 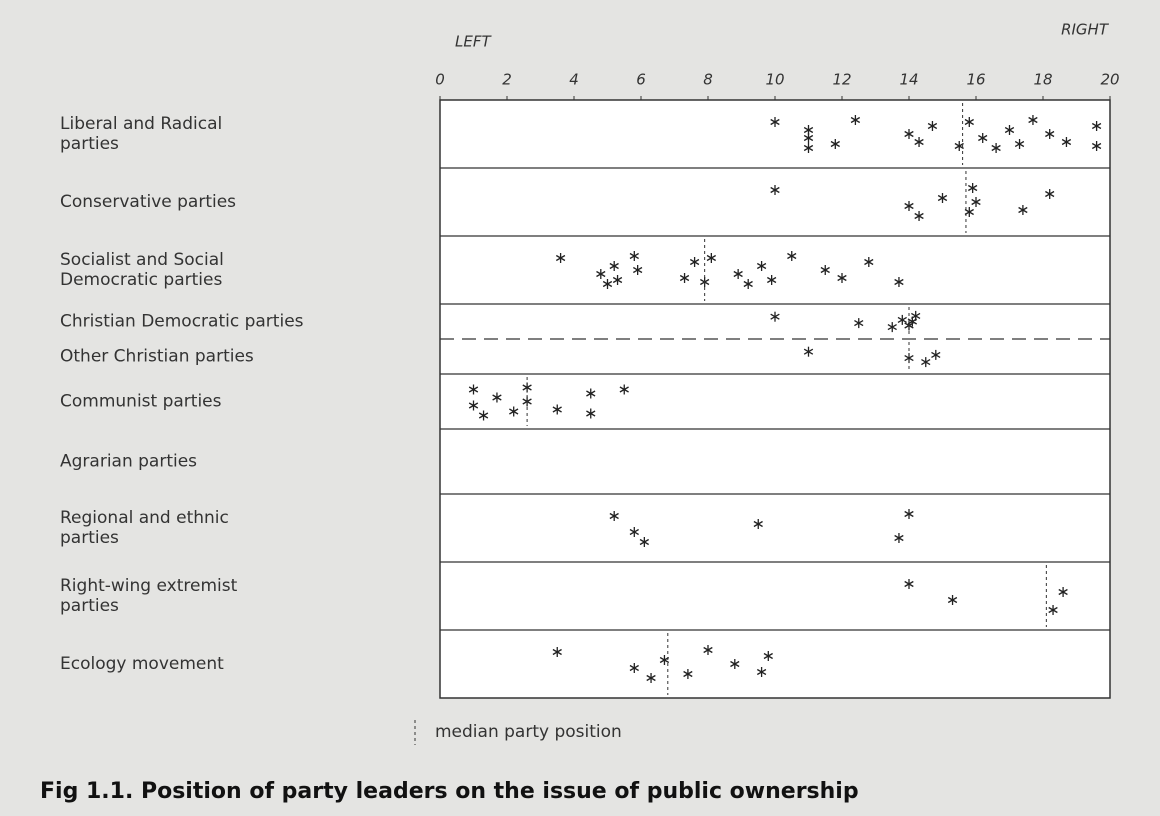 What do you see at coordinates (89, 144) in the screenshot?
I see `row-label: parties` at bounding box center [89, 144].